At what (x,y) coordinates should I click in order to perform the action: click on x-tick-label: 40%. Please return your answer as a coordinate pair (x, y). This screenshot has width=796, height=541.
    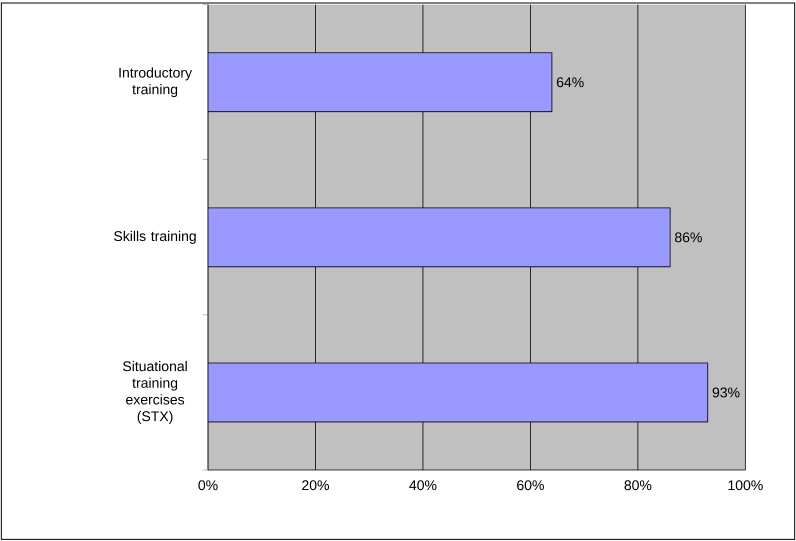
    Looking at the image, I should click on (422, 485).